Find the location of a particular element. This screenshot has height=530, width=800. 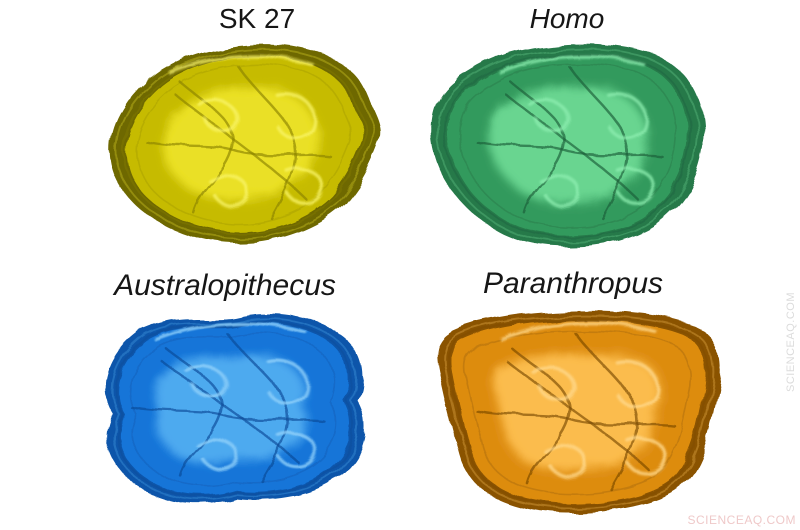

specimen-label-paranthropus: Paranthropus is located at coordinates (573, 283).